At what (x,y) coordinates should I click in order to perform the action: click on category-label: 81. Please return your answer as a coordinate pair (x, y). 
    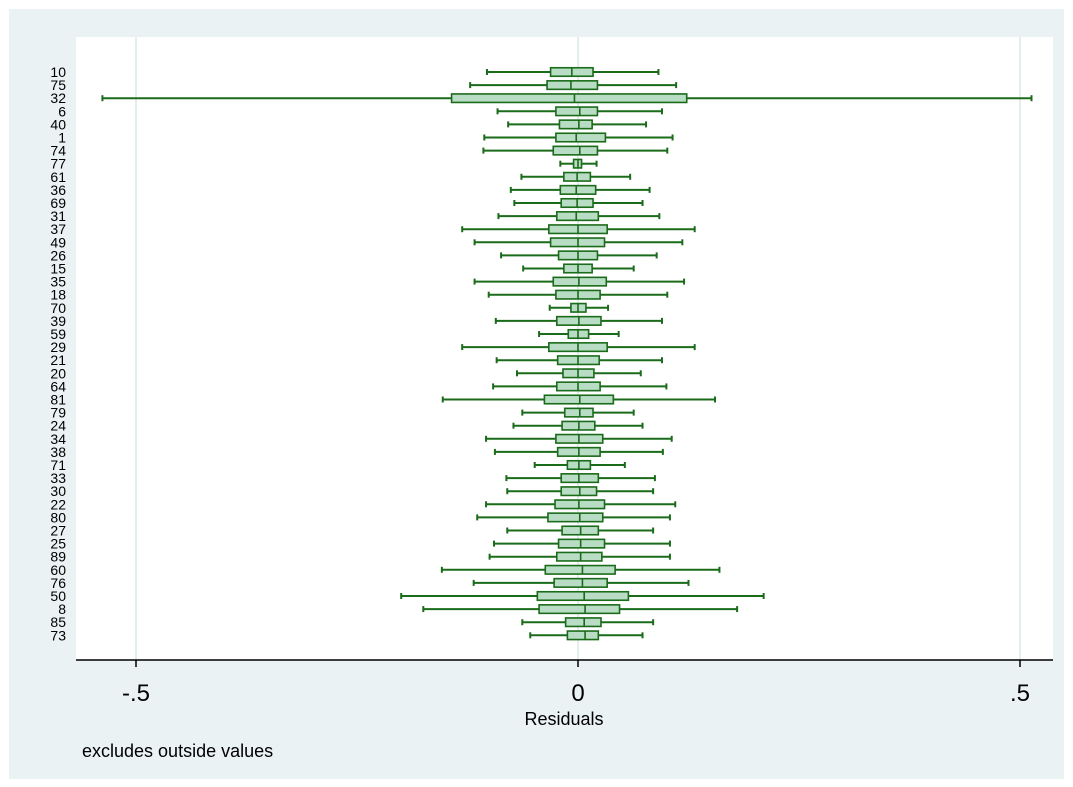
    Looking at the image, I should click on (58, 400).